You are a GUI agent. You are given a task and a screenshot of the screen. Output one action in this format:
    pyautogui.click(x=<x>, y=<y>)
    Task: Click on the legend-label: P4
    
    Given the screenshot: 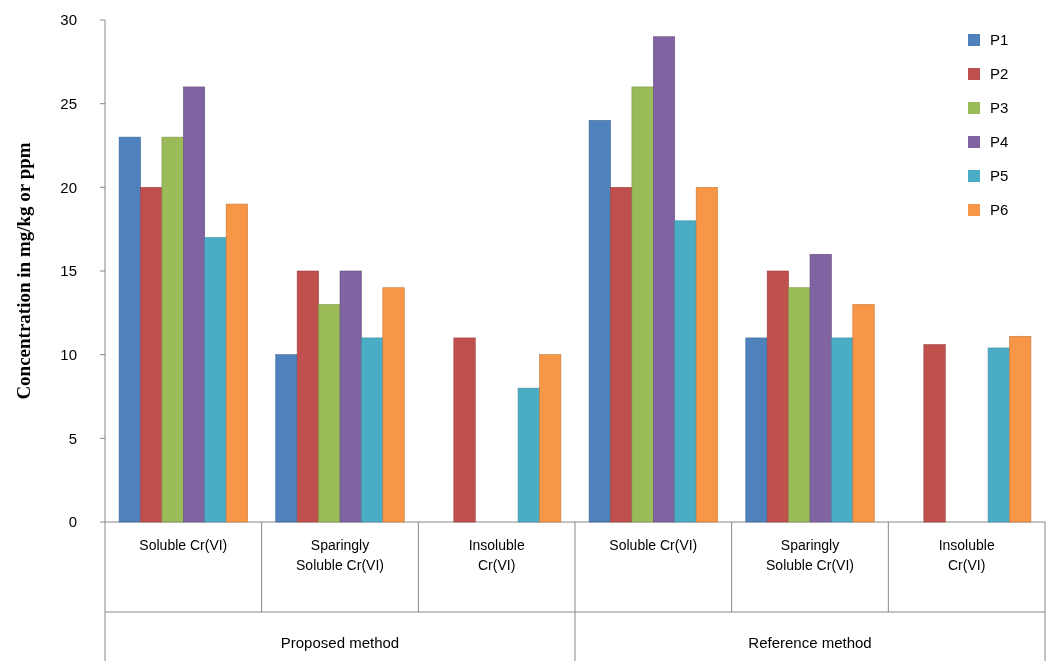 What is the action you would take?
    pyautogui.click(x=999, y=142)
    